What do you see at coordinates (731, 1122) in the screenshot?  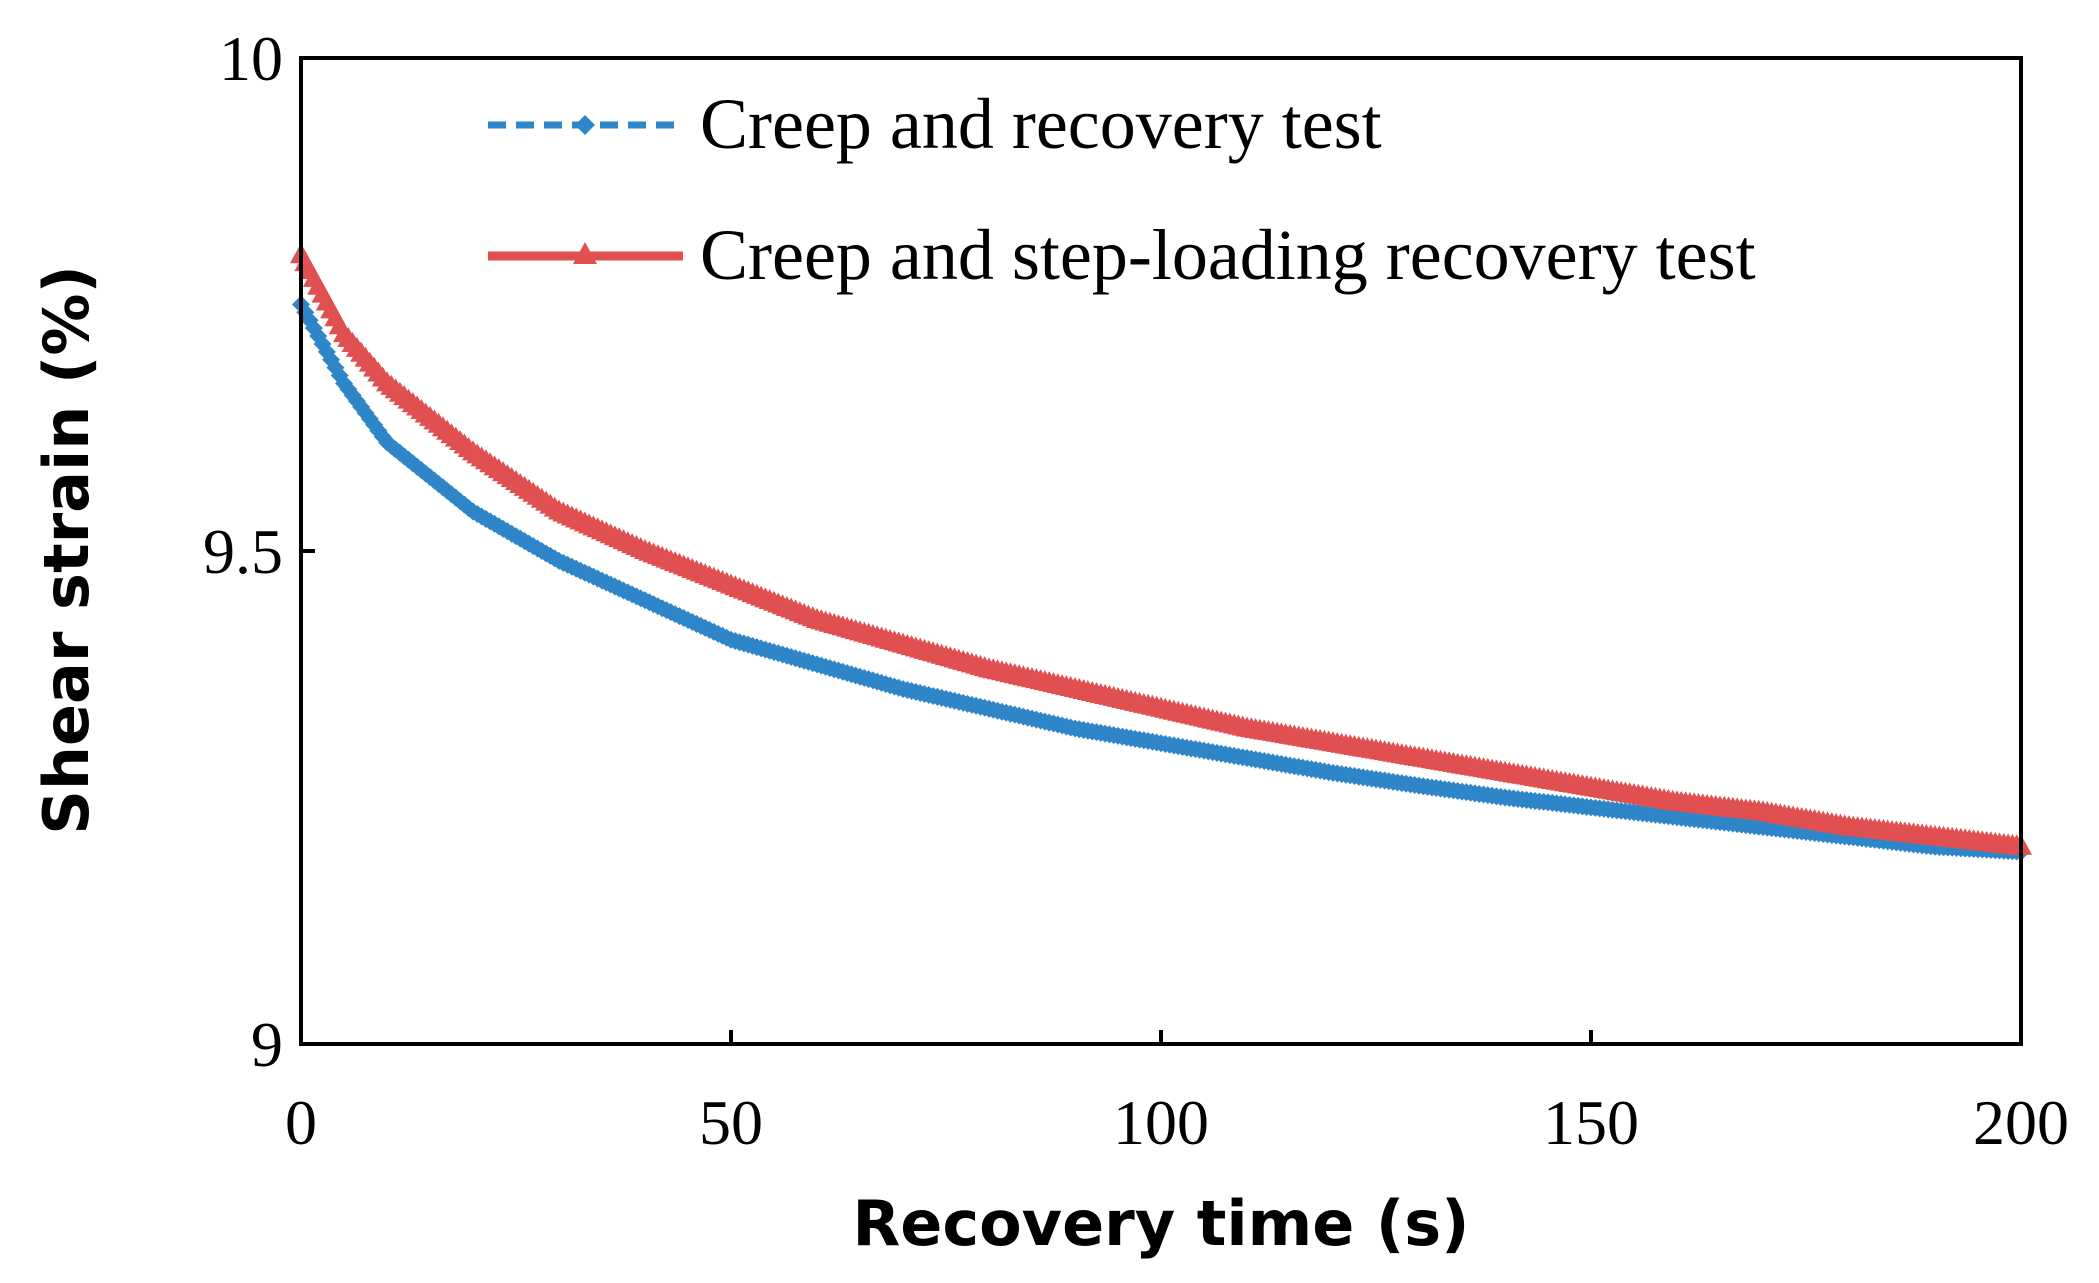 I see `x-tick-label: 50` at bounding box center [731, 1122].